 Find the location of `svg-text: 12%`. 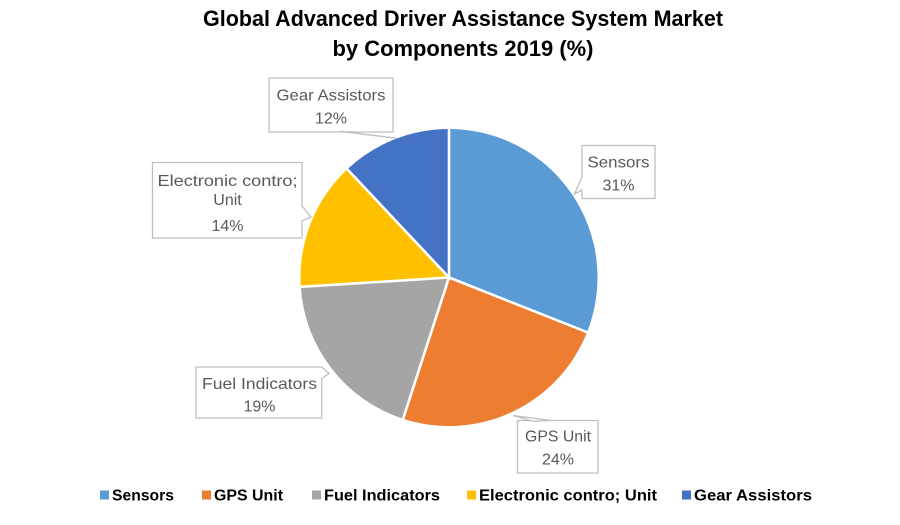

svg-text: 12% is located at coordinates (331, 119).